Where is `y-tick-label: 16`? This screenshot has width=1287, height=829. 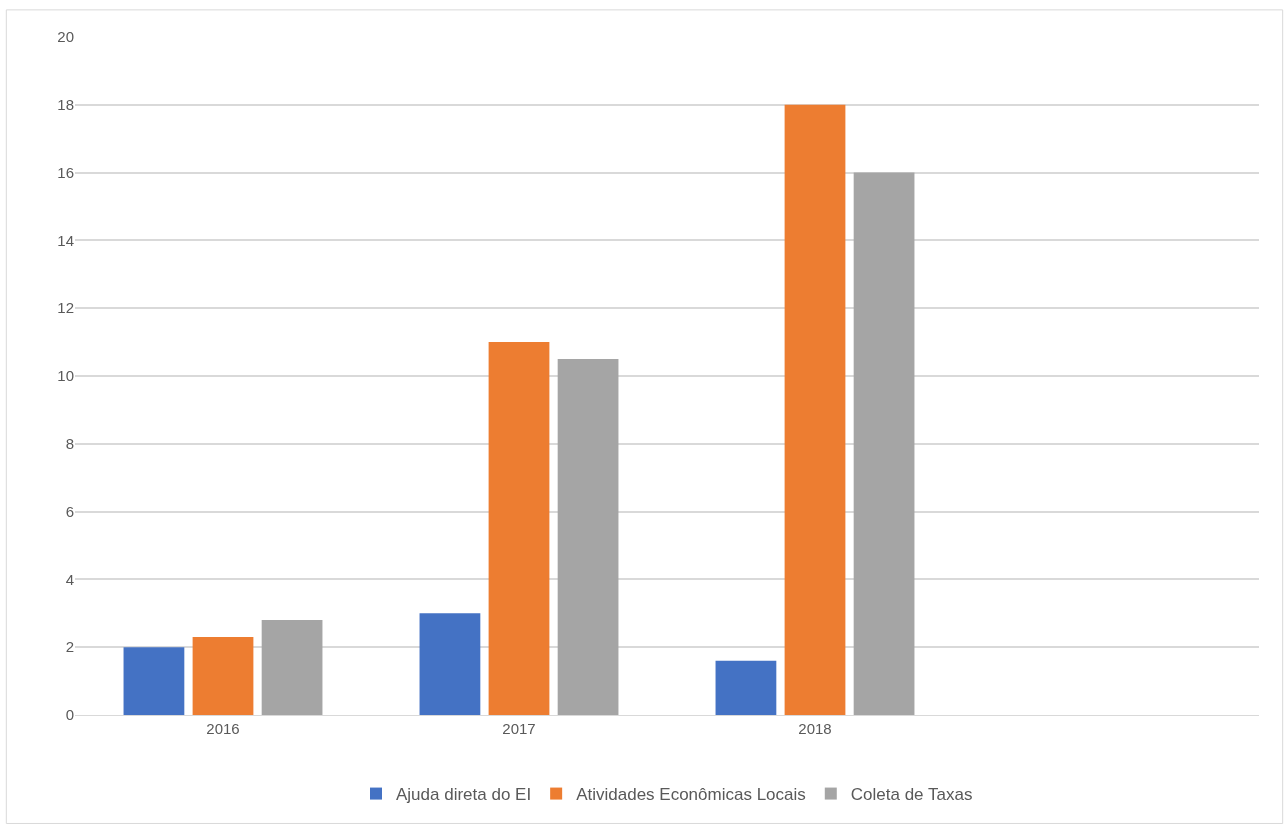
y-tick-label: 16 is located at coordinates (65, 172).